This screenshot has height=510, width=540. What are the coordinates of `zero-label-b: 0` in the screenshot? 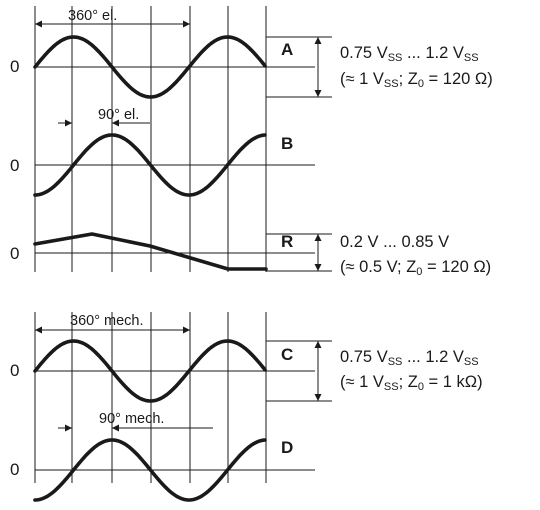 It's located at (14, 165).